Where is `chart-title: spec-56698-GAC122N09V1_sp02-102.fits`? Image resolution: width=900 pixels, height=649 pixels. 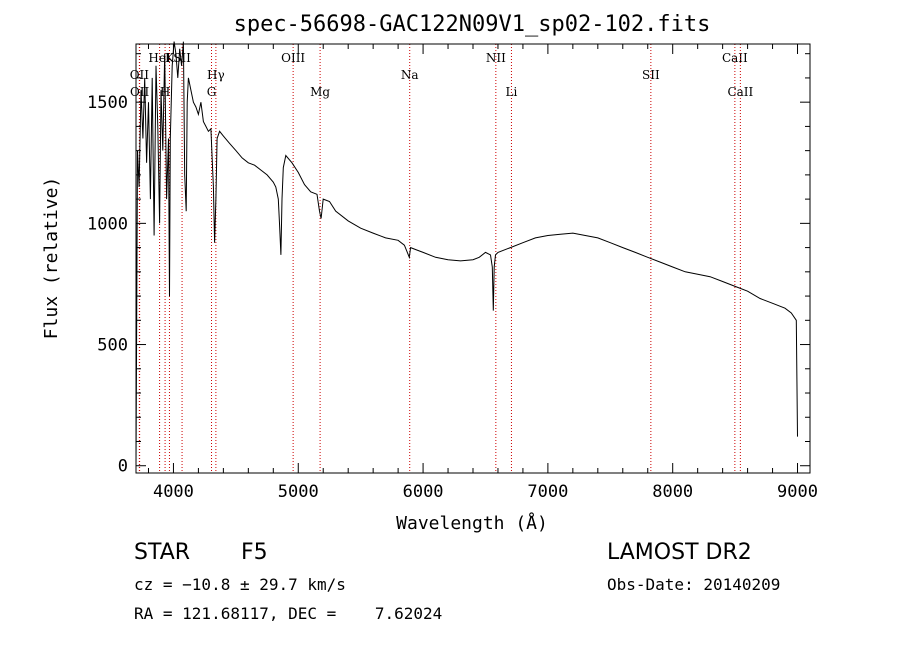 chart-title: spec-56698-GAC122N09V1_sp02-102.fits is located at coordinates (472, 24).